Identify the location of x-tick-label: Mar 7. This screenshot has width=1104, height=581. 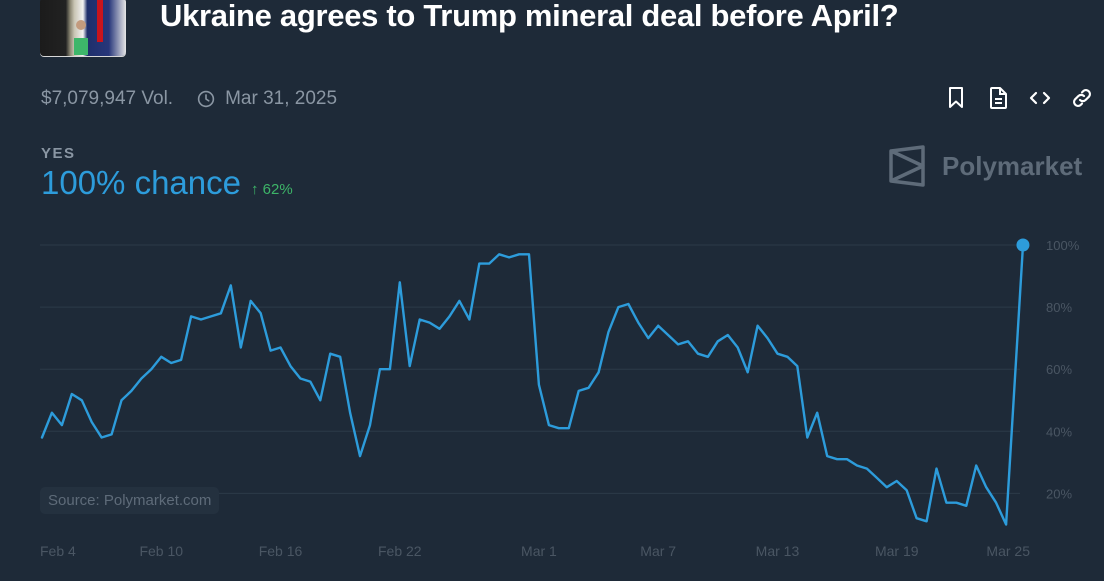
(658, 551).